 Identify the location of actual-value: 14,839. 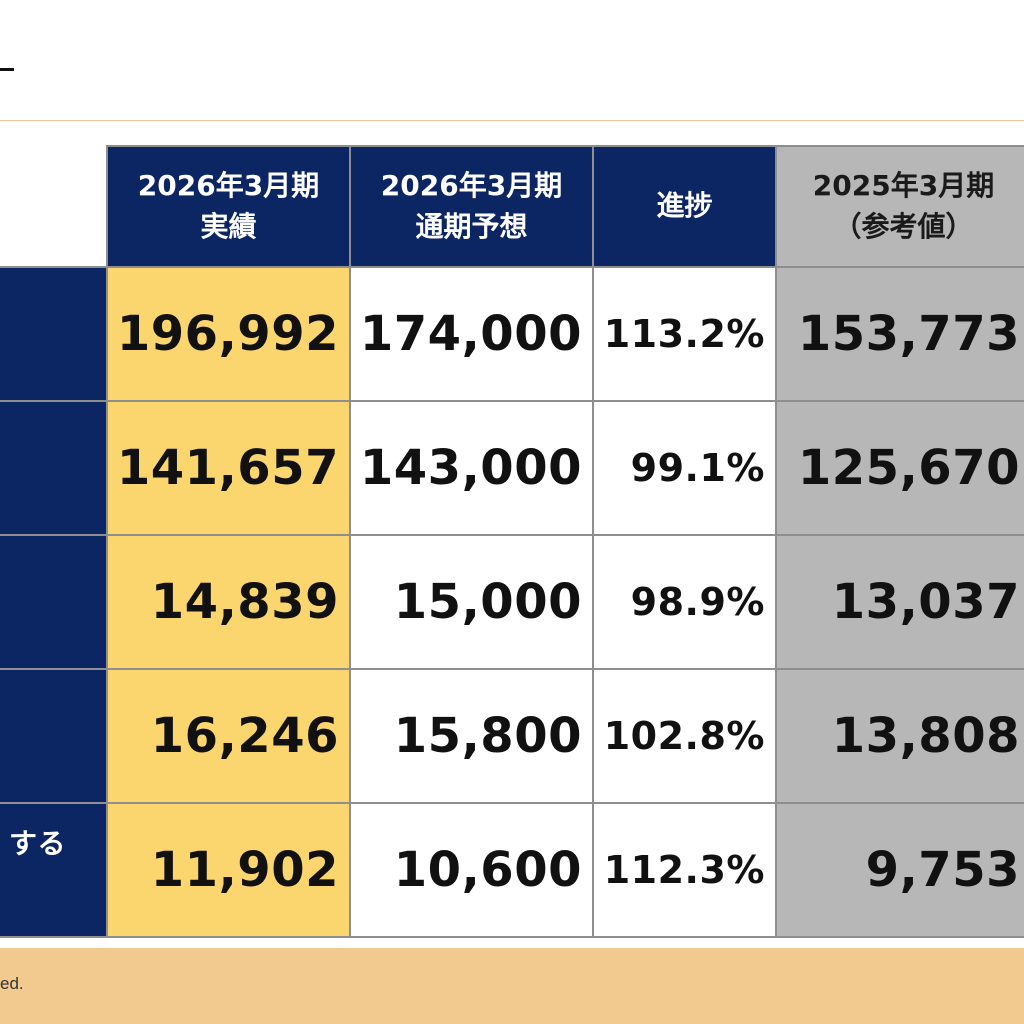
(228, 602).